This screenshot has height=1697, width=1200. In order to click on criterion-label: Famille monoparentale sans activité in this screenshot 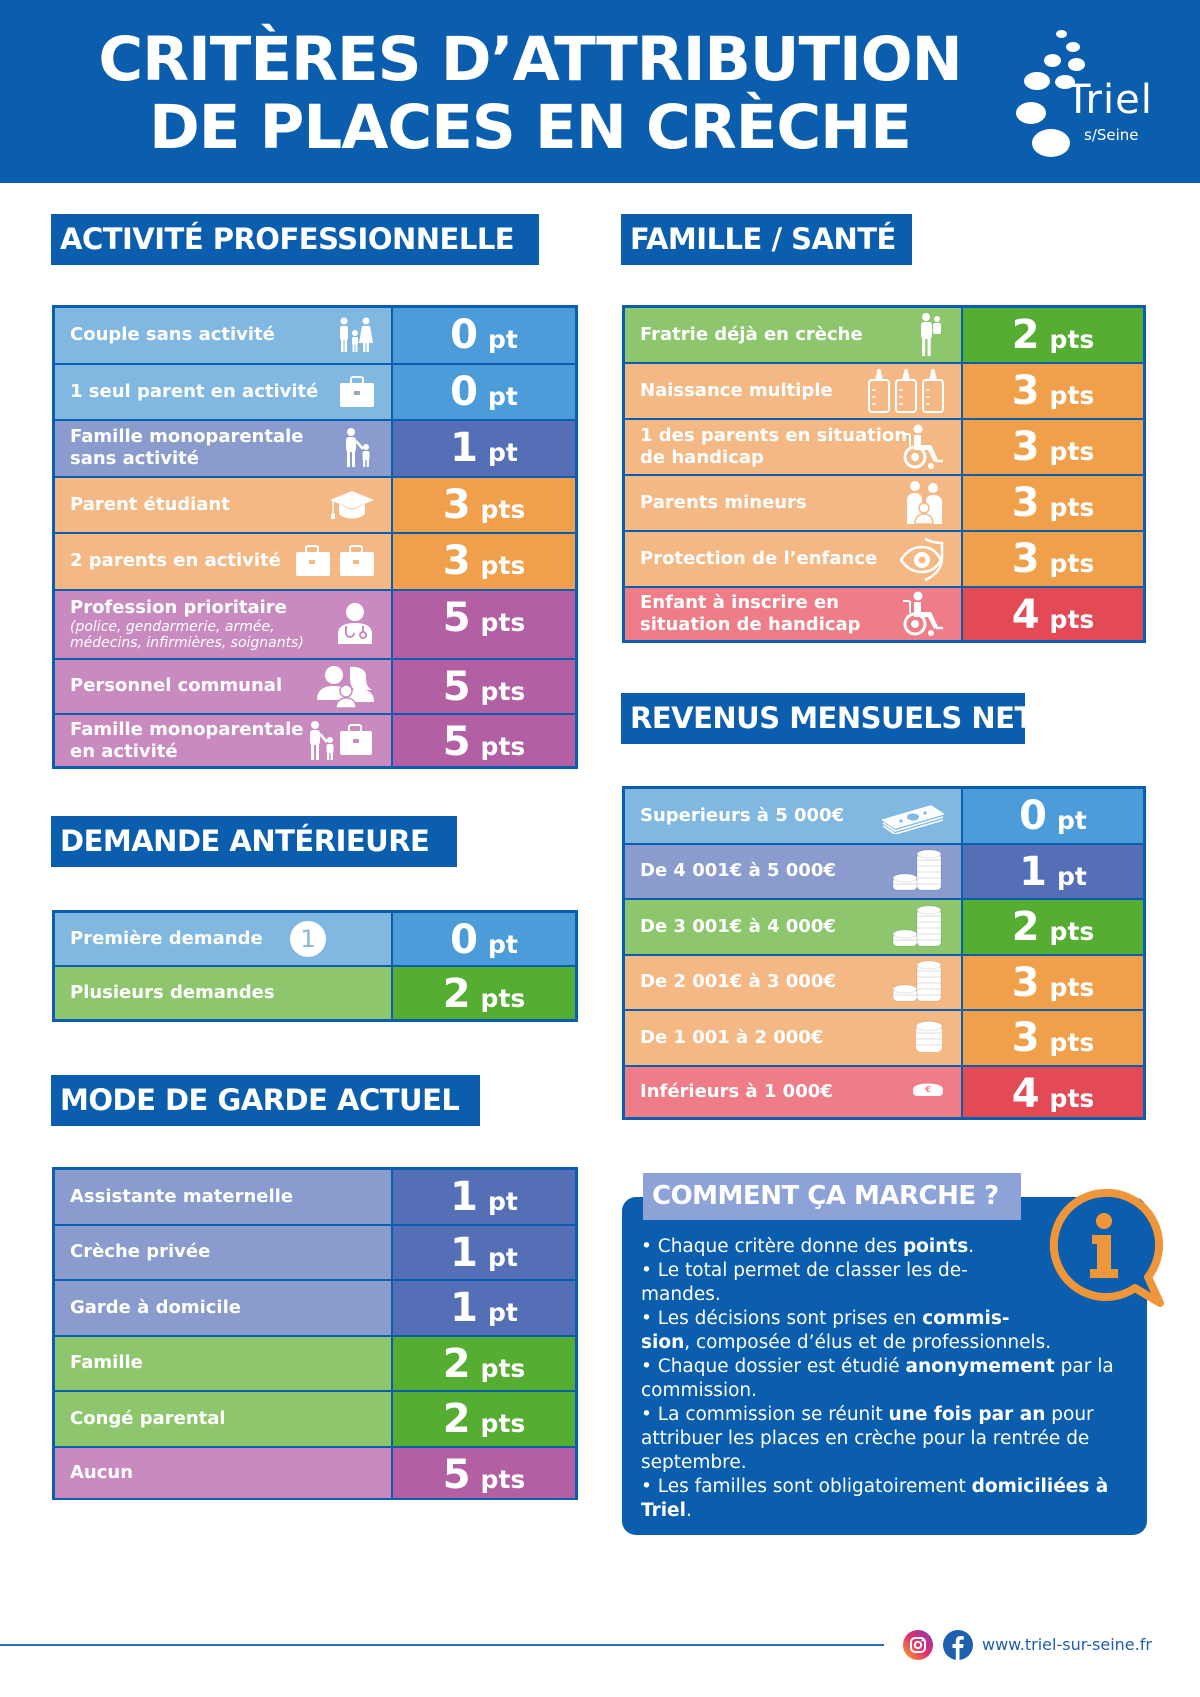, I will do `click(223, 448)`.